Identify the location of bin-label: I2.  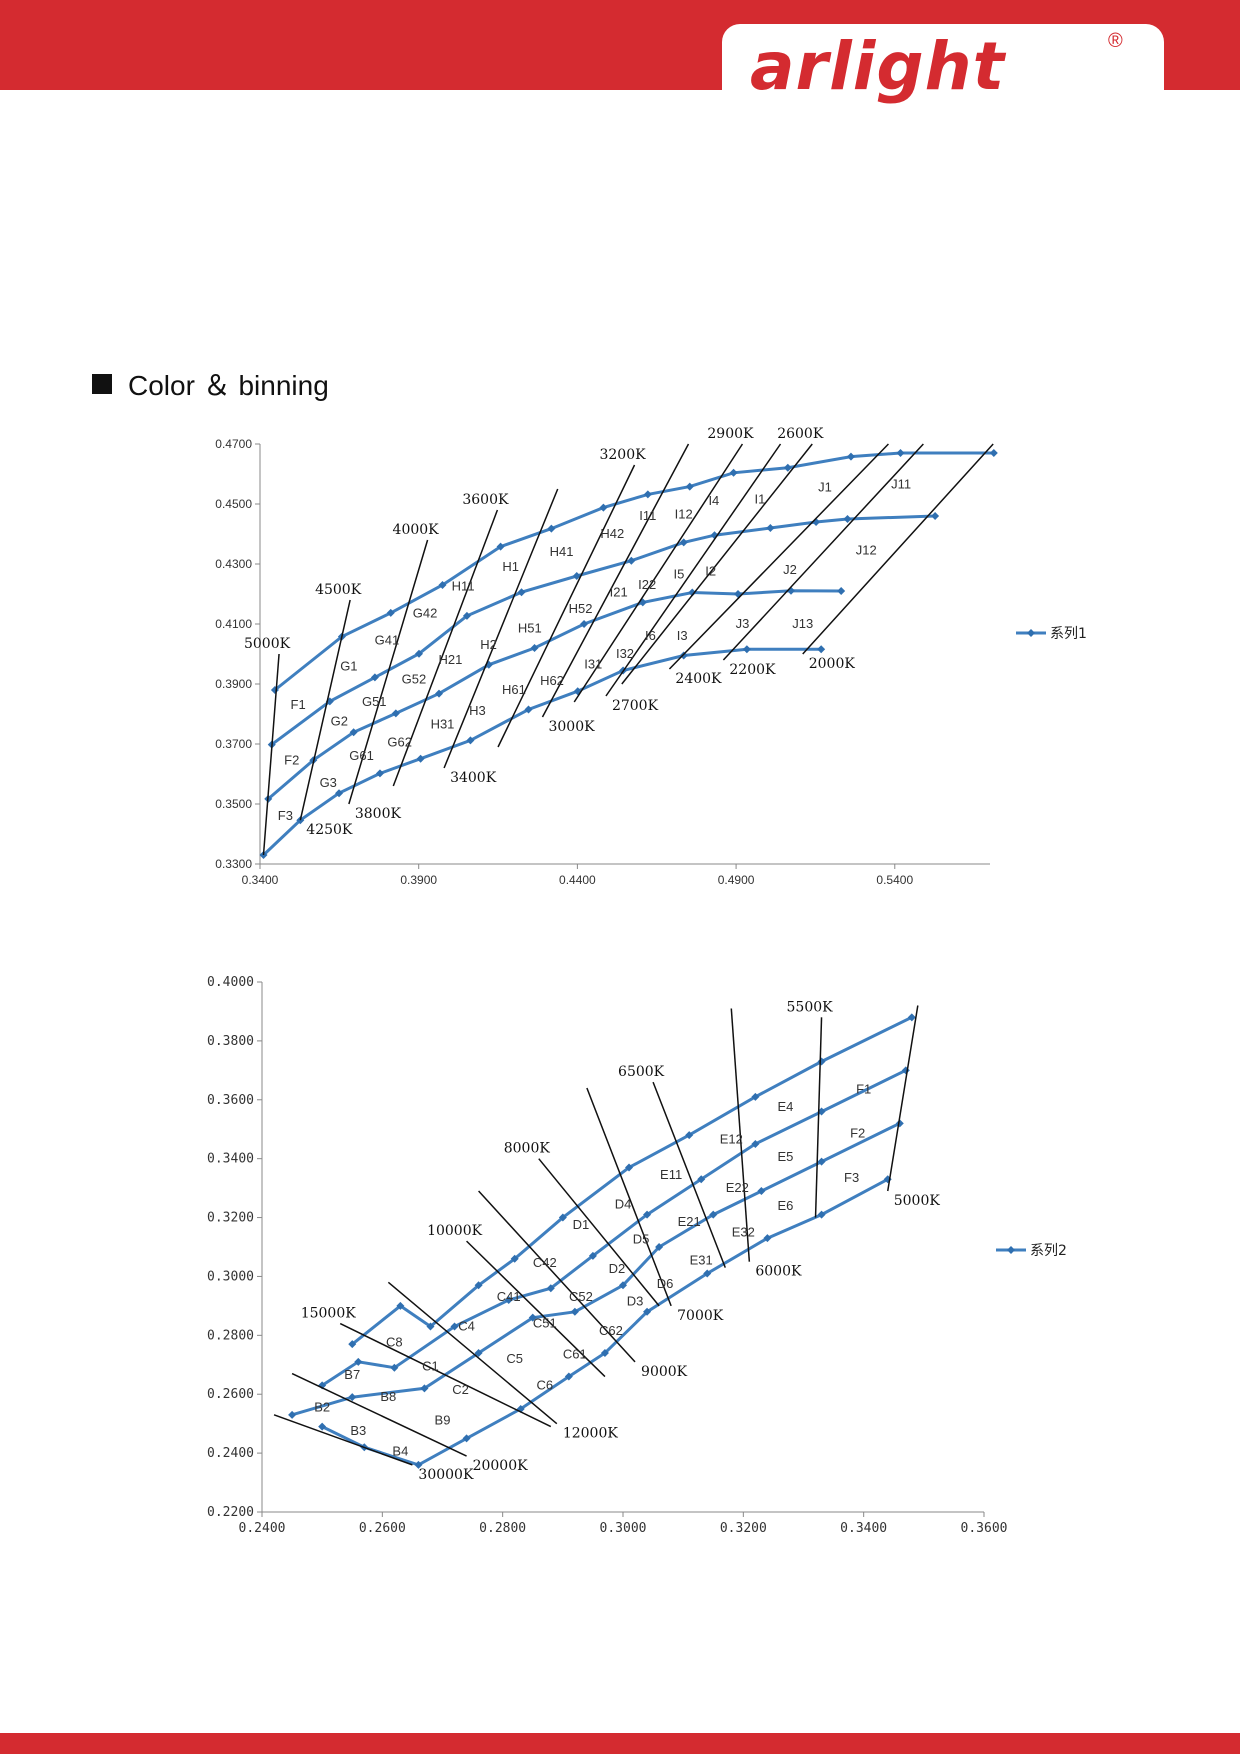
(710, 571).